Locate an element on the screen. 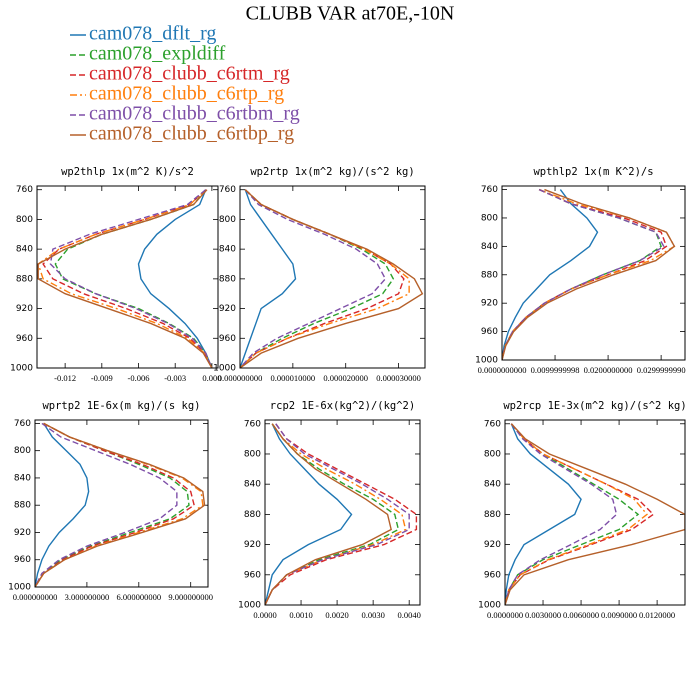  panel-title: wp2thlp 1x(m^2 K)/s^2 is located at coordinates (127, 172).